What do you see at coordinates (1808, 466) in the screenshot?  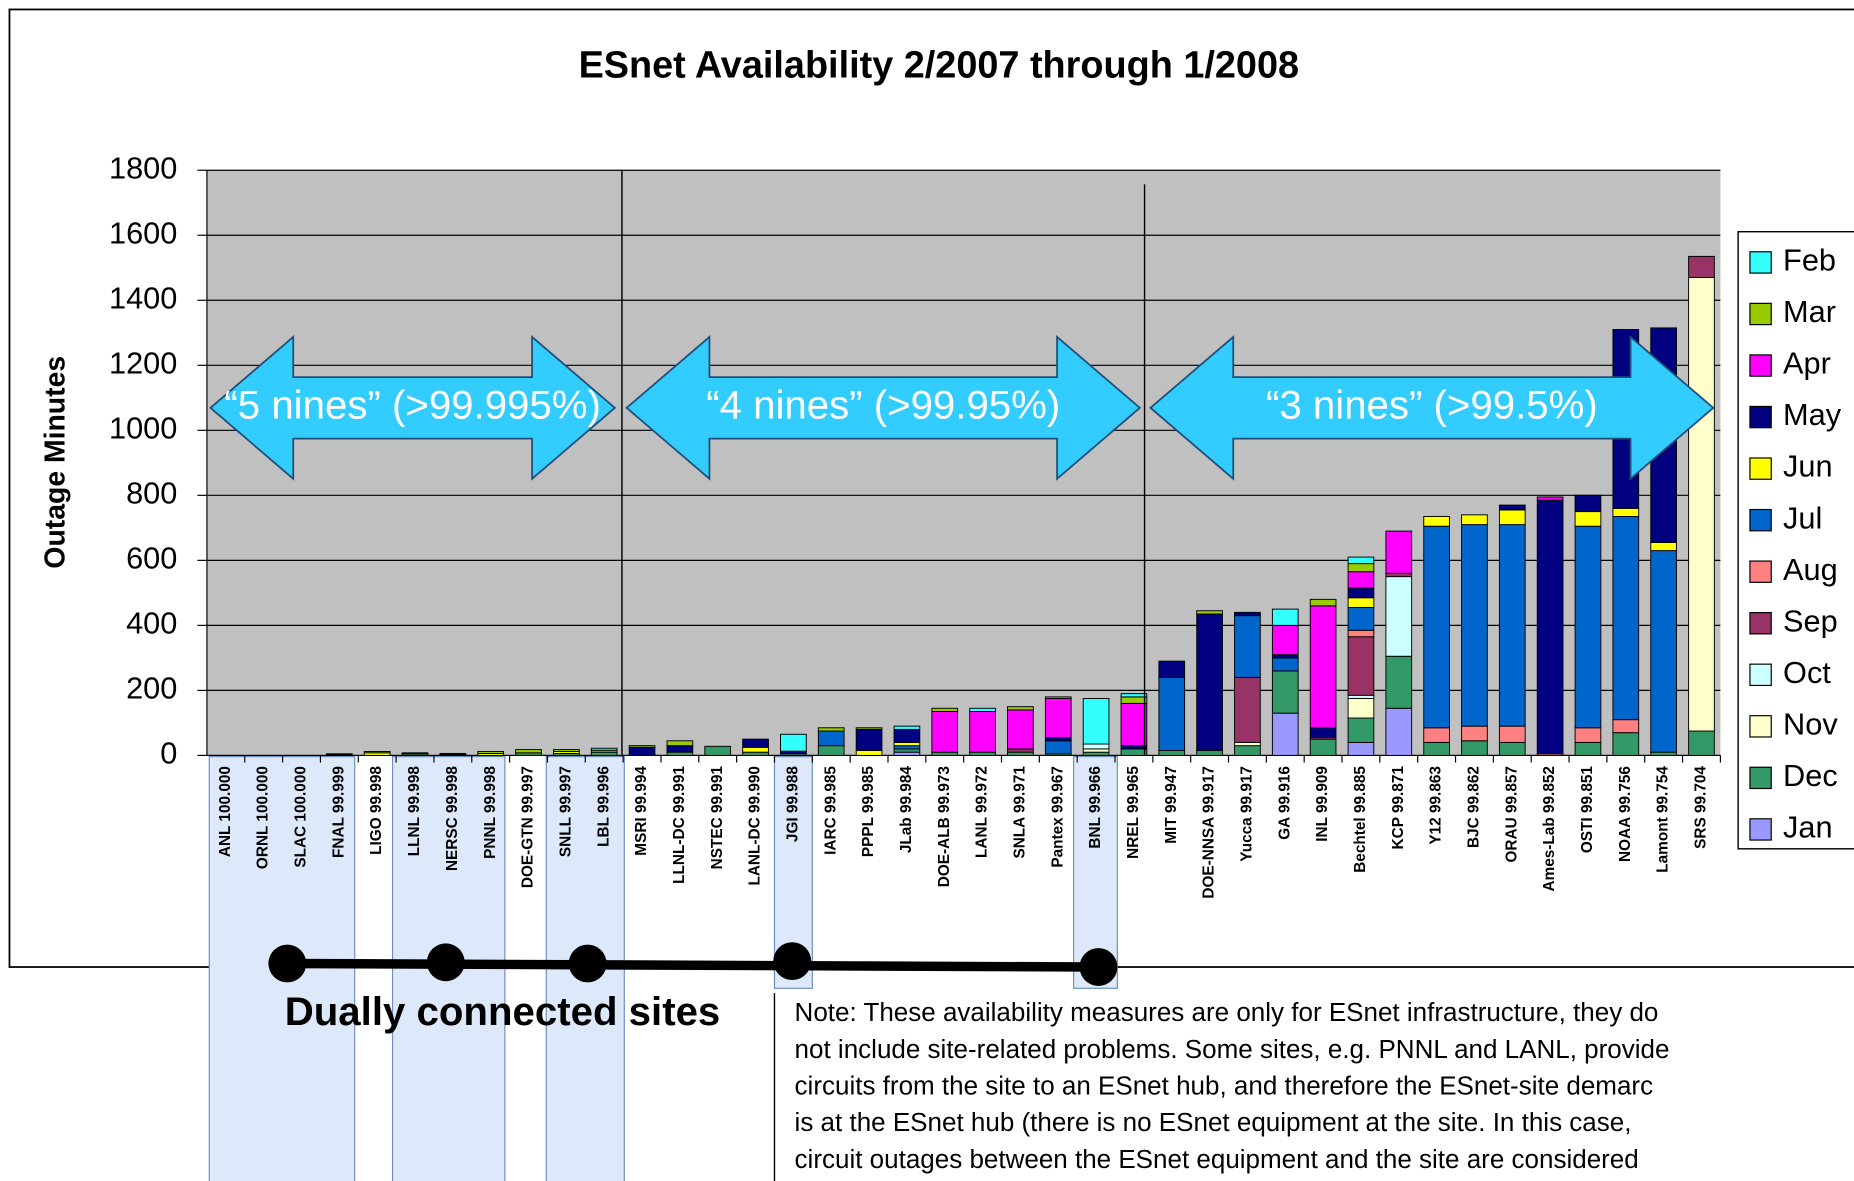 I see `legend-label: Jun` at bounding box center [1808, 466].